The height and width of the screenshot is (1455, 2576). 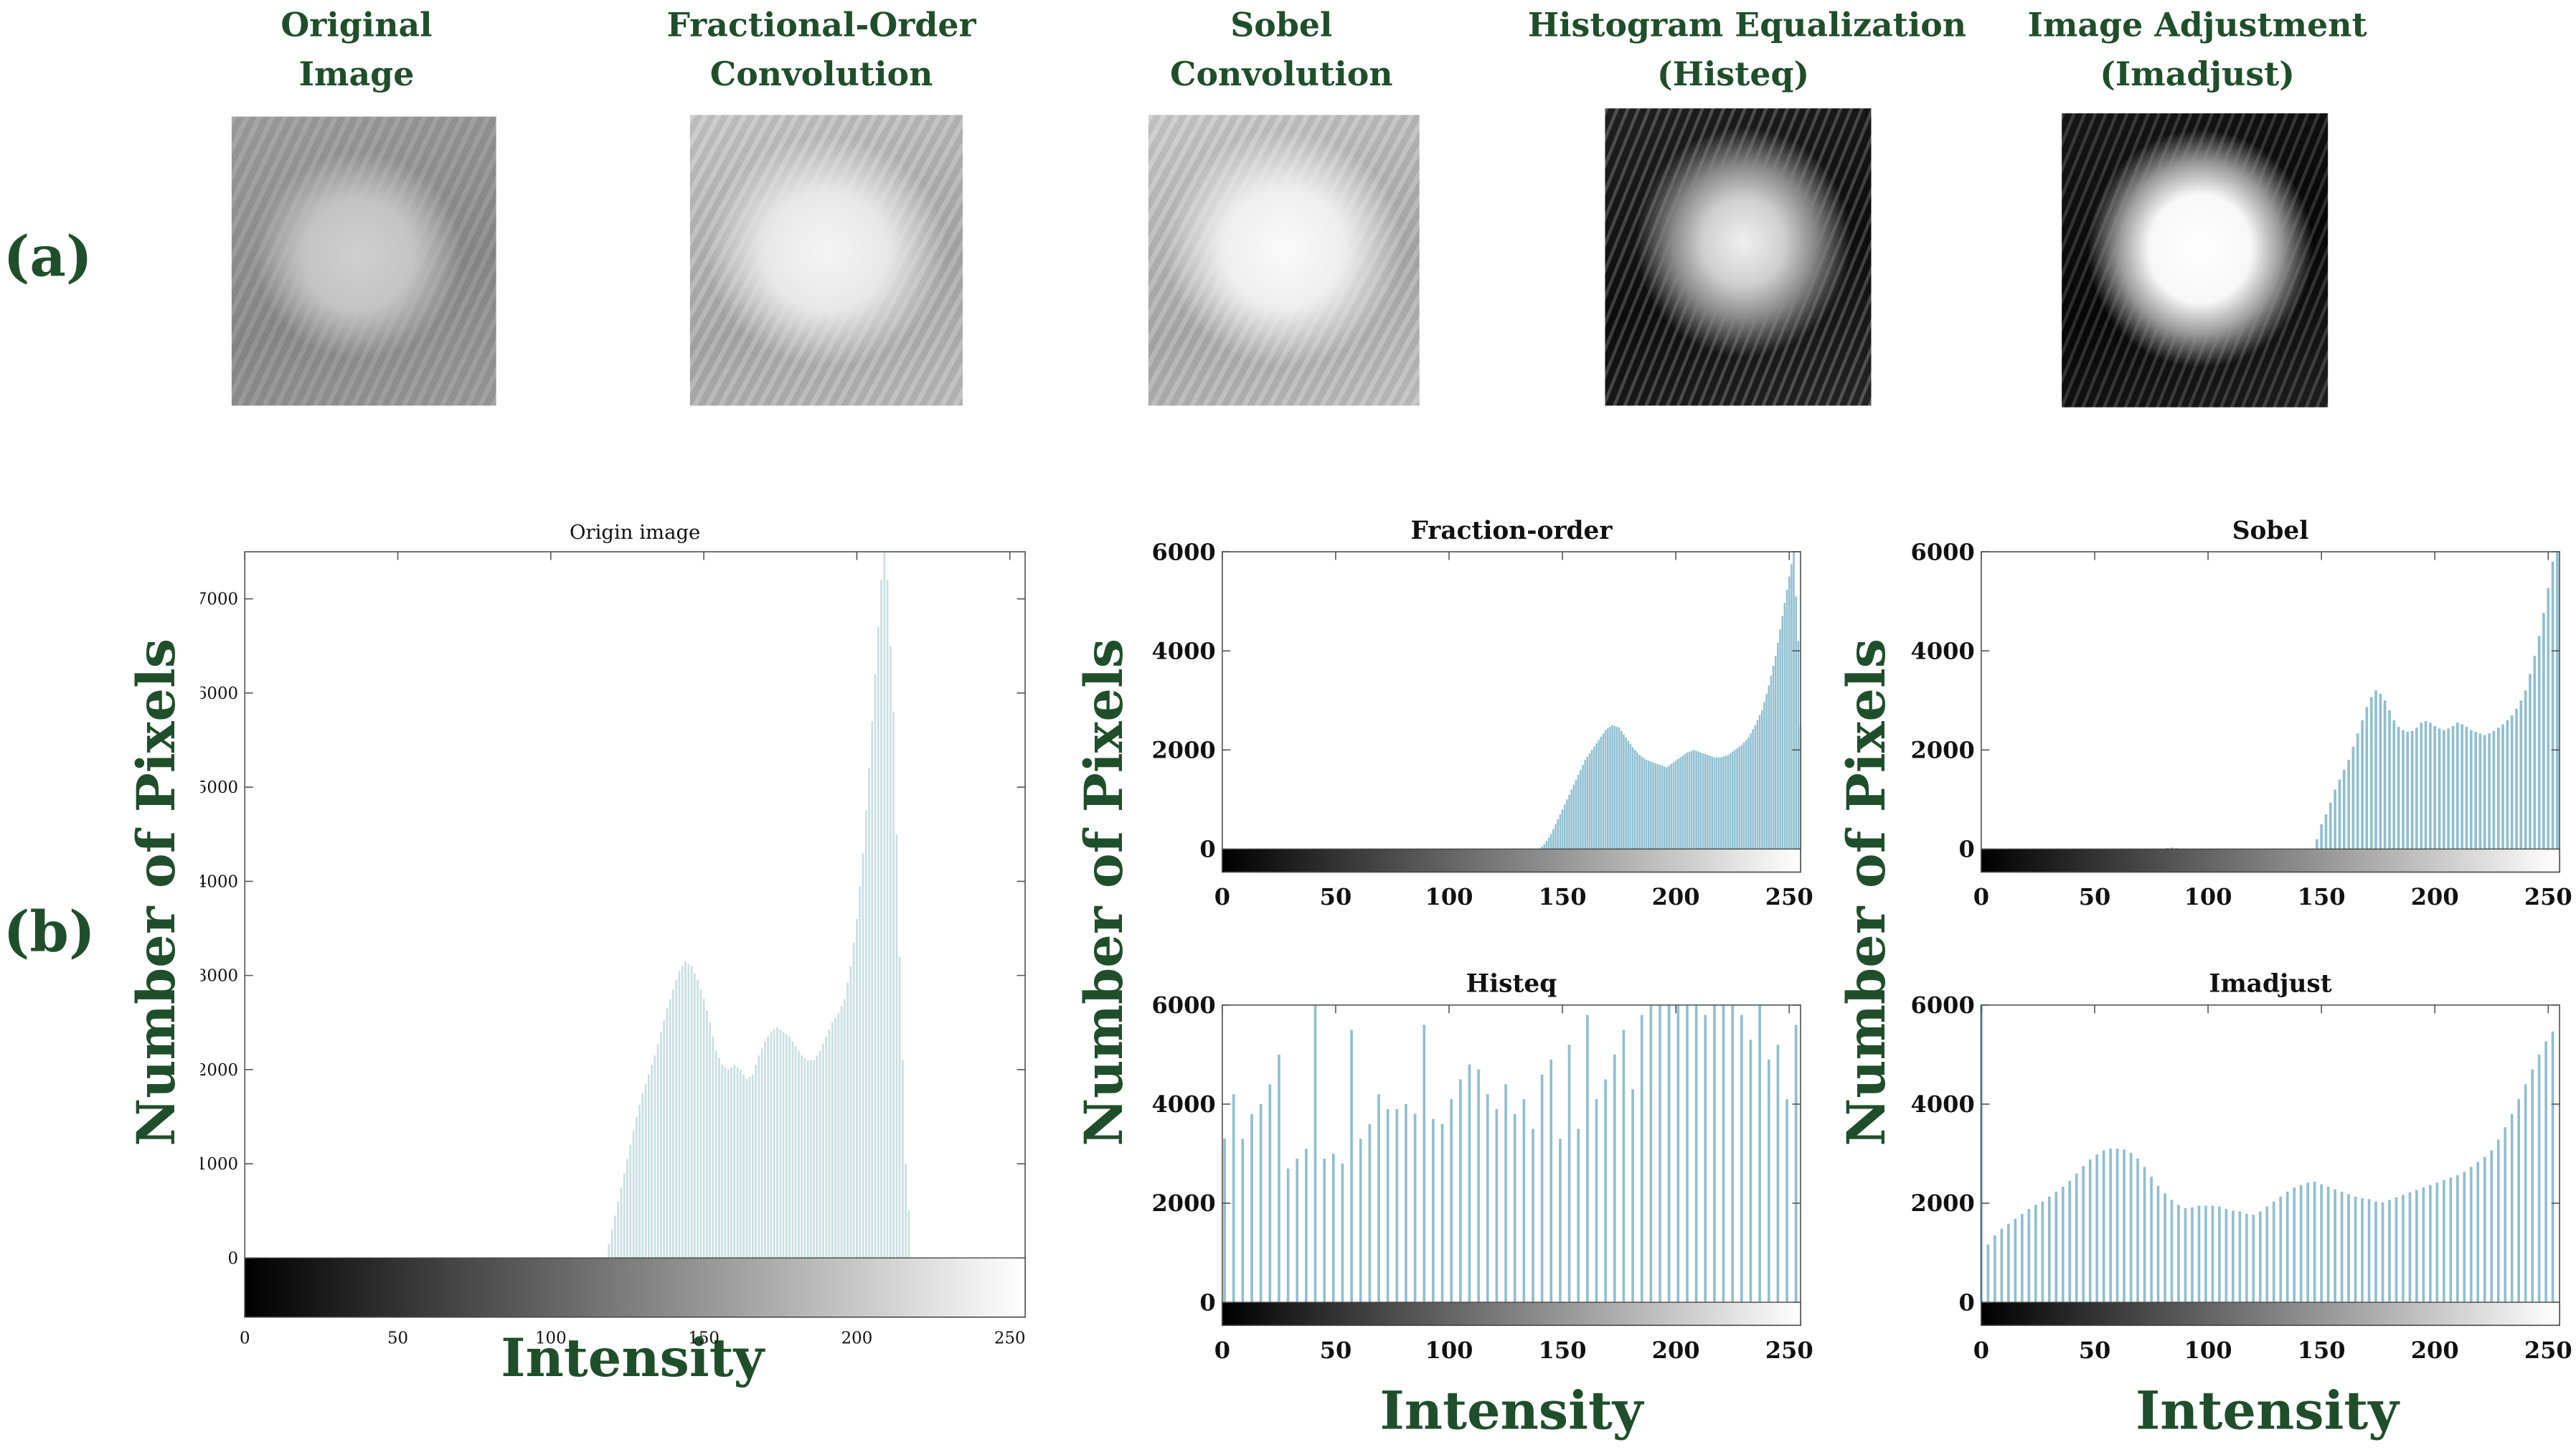 What do you see at coordinates (156, 892) in the screenshot?
I see `ylabel-left: Number of Pixels` at bounding box center [156, 892].